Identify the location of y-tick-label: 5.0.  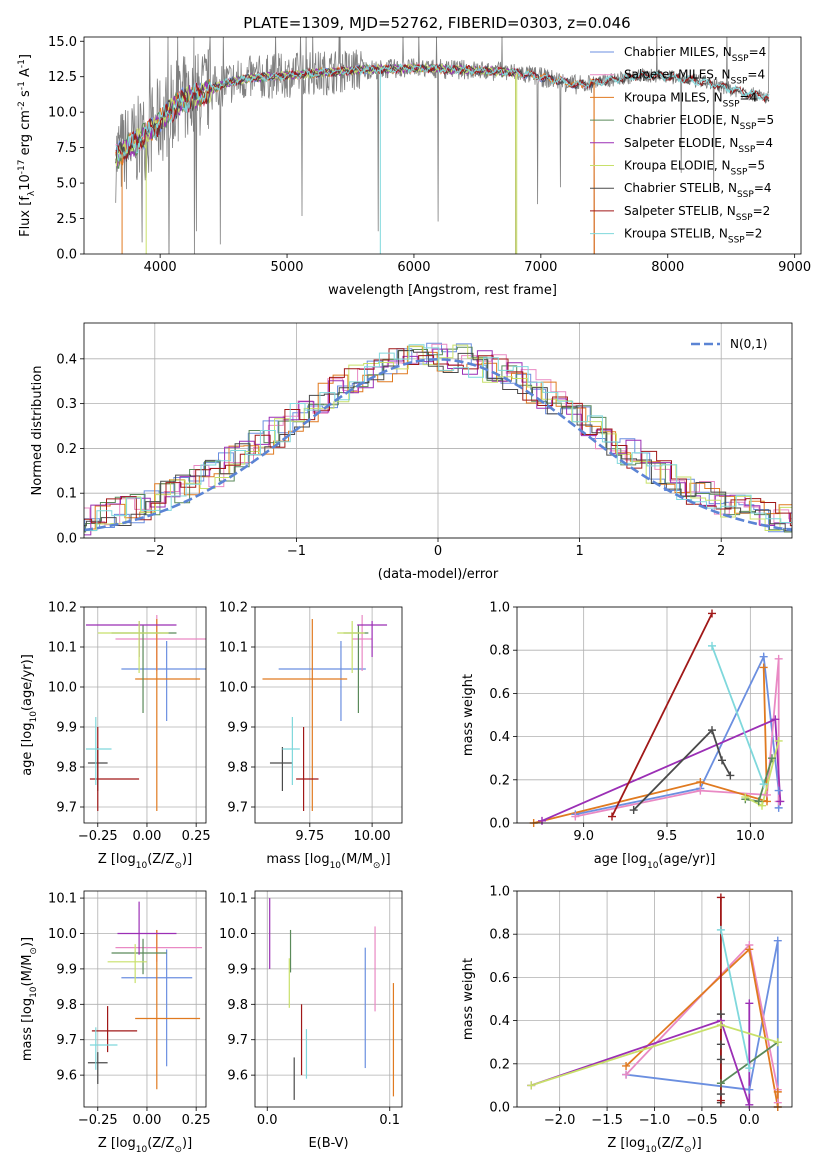
(66, 184).